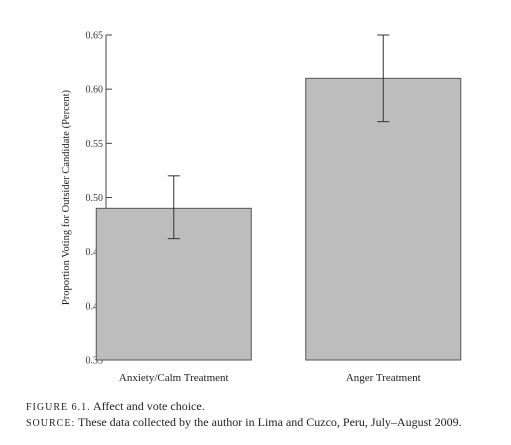  Describe the element at coordinates (95, 252) in the screenshot. I see `y-tick-label: 0.45` at that location.